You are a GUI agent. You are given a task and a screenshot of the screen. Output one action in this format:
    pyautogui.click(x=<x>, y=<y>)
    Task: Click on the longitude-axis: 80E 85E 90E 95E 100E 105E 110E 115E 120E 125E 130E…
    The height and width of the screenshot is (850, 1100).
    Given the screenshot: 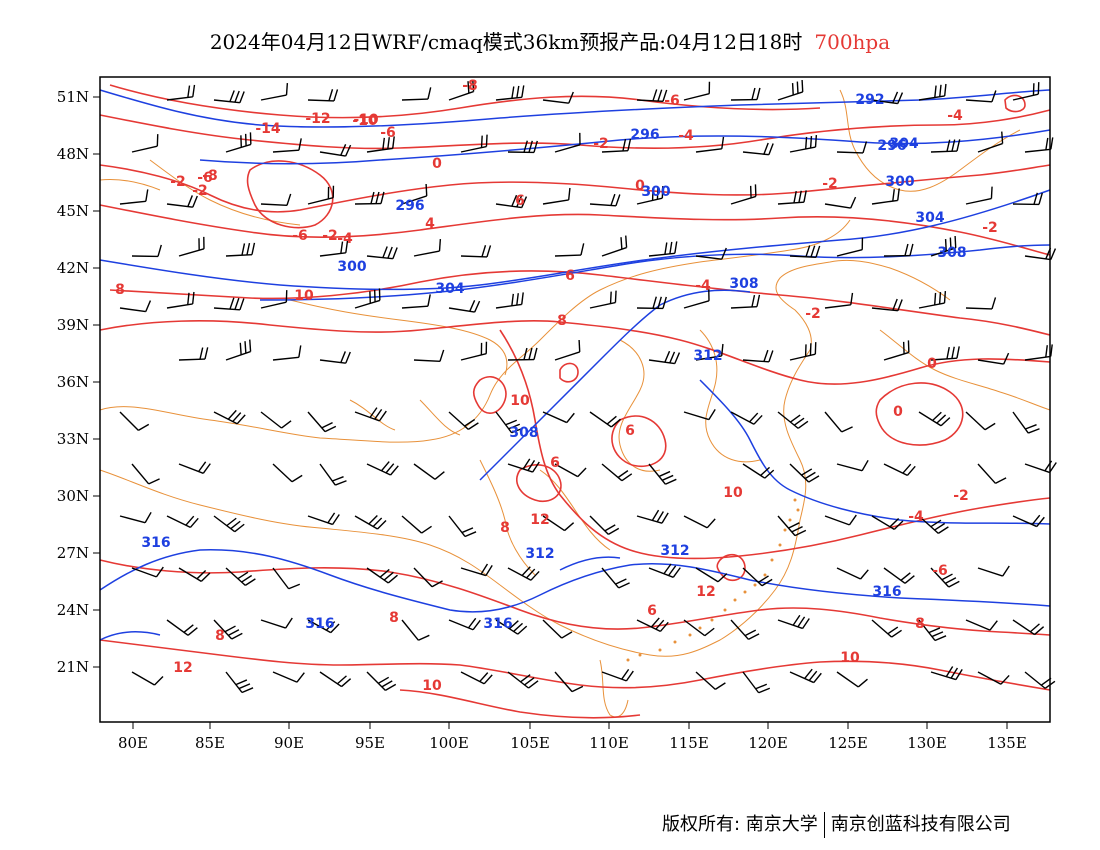 What is the action you would take?
    pyautogui.click(x=572, y=737)
    